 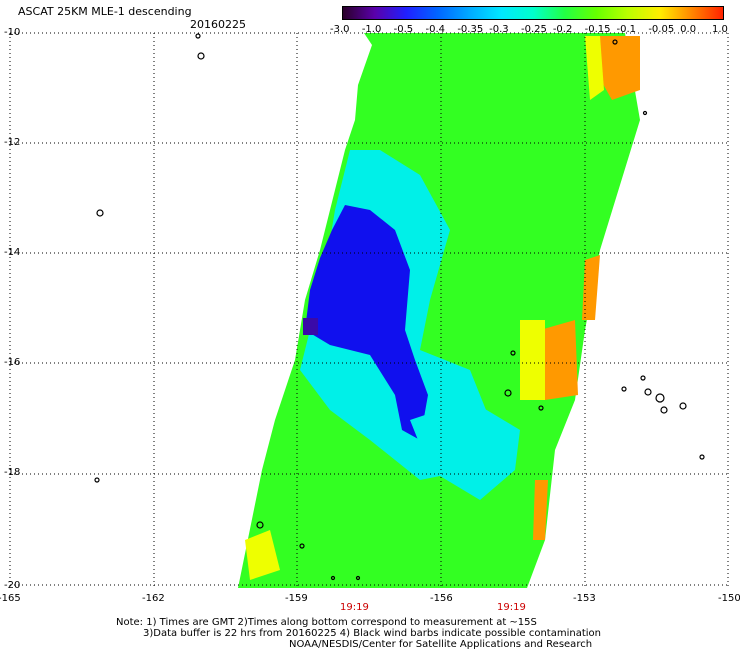 I want to click on colorbar-tick-label: -0.2, so click(x=562, y=29).